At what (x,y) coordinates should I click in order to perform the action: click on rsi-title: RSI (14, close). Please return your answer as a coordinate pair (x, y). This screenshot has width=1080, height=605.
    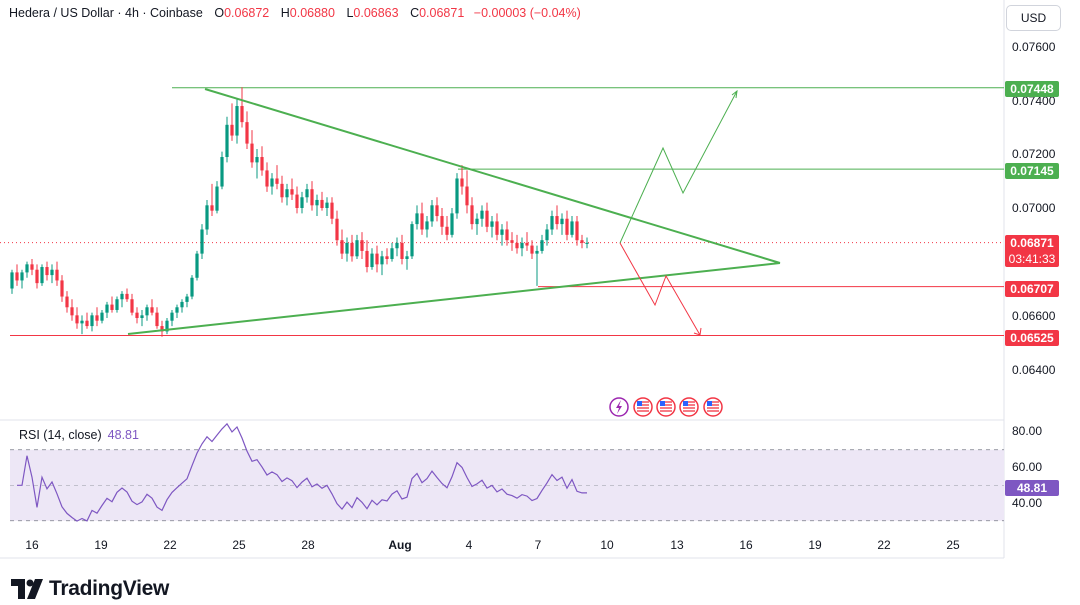
    Looking at the image, I should click on (60, 435).